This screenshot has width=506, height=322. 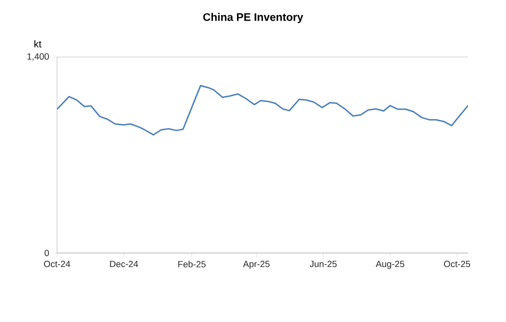 What do you see at coordinates (192, 264) in the screenshot?
I see `x-tick-label: Feb-25` at bounding box center [192, 264].